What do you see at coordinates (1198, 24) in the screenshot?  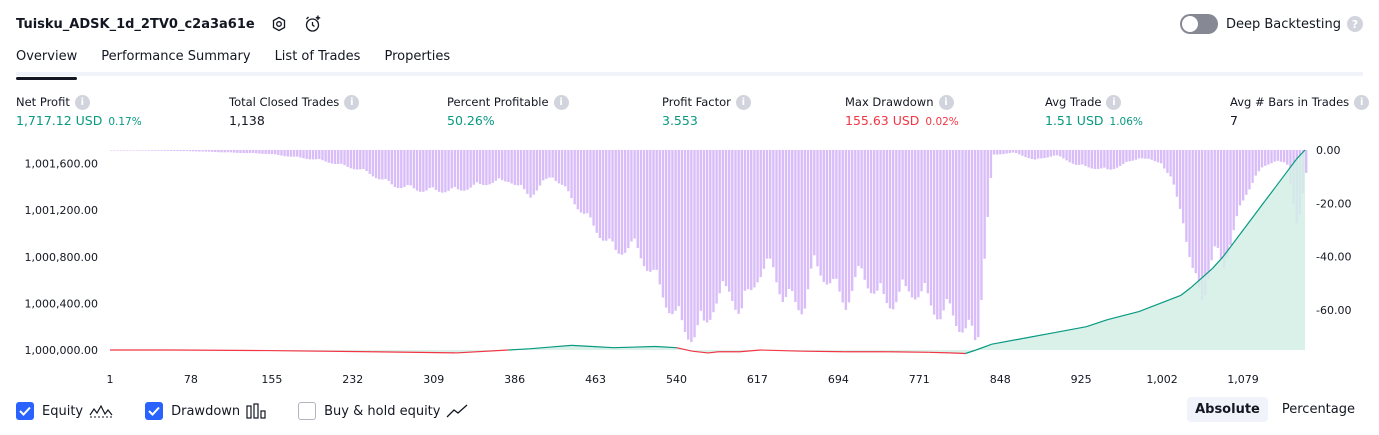 I see `deep-backtesting-toggle` at bounding box center [1198, 24].